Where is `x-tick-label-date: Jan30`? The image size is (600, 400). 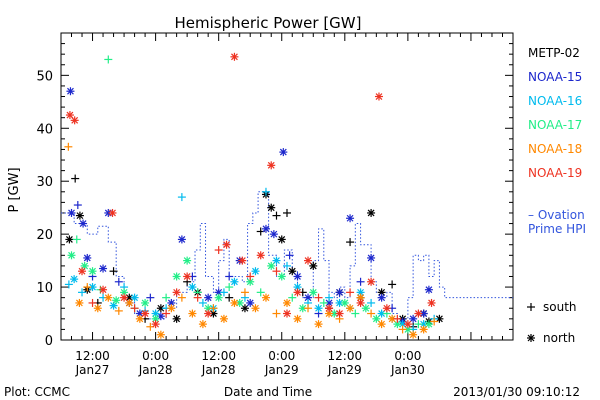
x-tick-label-date: Jan30 is located at coordinates (407, 370).